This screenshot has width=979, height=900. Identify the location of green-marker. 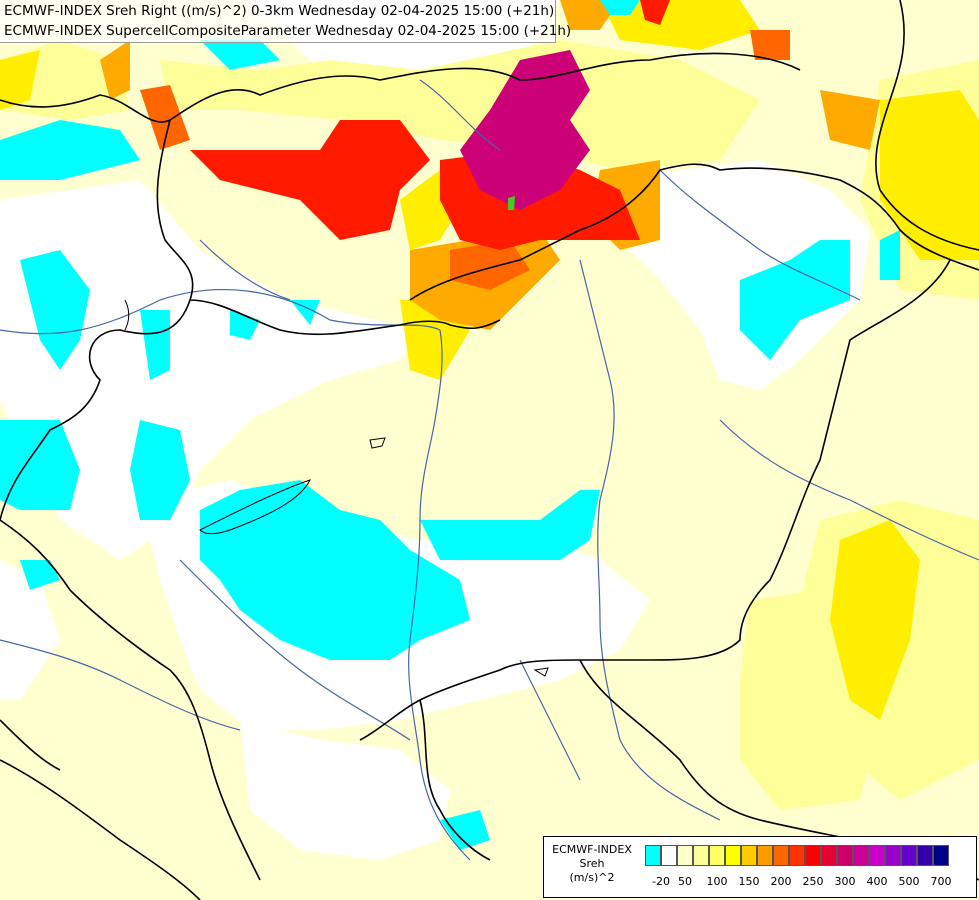
(511, 203).